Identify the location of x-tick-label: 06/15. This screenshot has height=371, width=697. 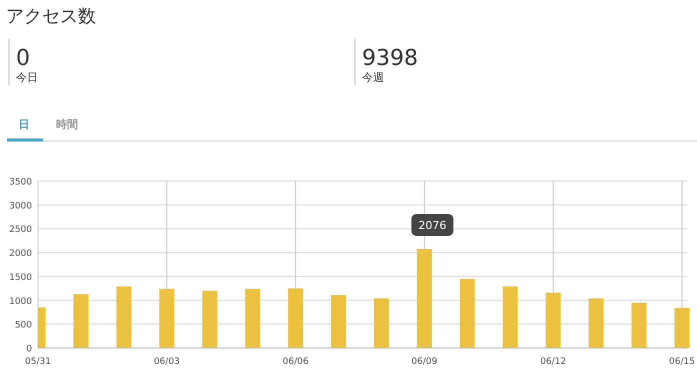
(682, 362).